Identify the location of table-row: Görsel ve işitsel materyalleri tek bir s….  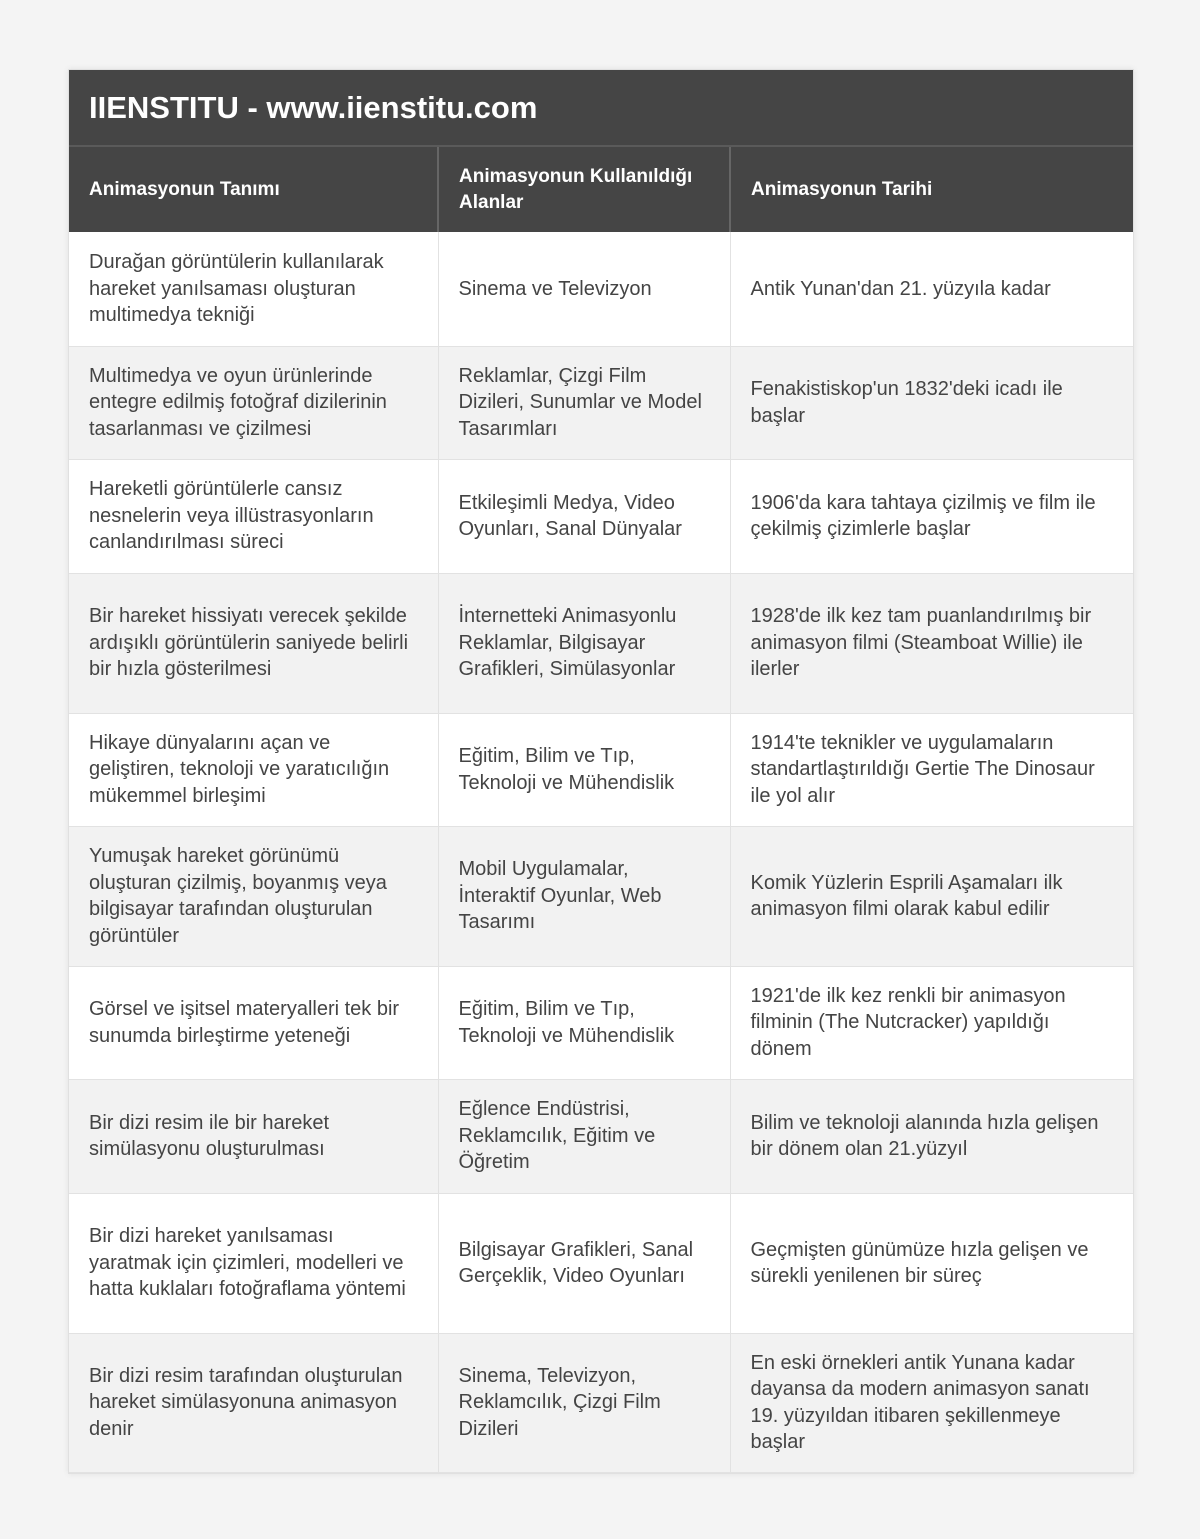
(601, 1023).